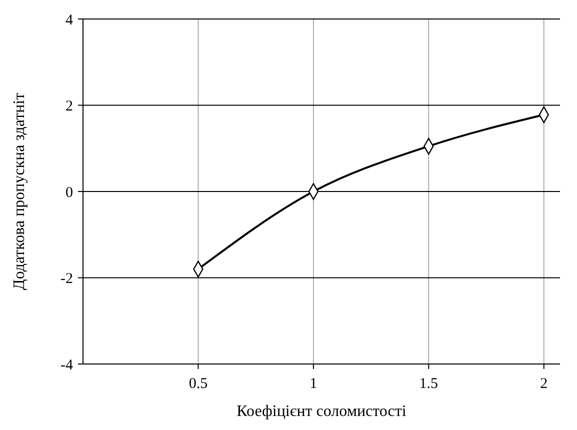 This screenshot has width=577, height=430. Describe the element at coordinates (544, 384) in the screenshot. I see `x-tick-label: 2` at that location.